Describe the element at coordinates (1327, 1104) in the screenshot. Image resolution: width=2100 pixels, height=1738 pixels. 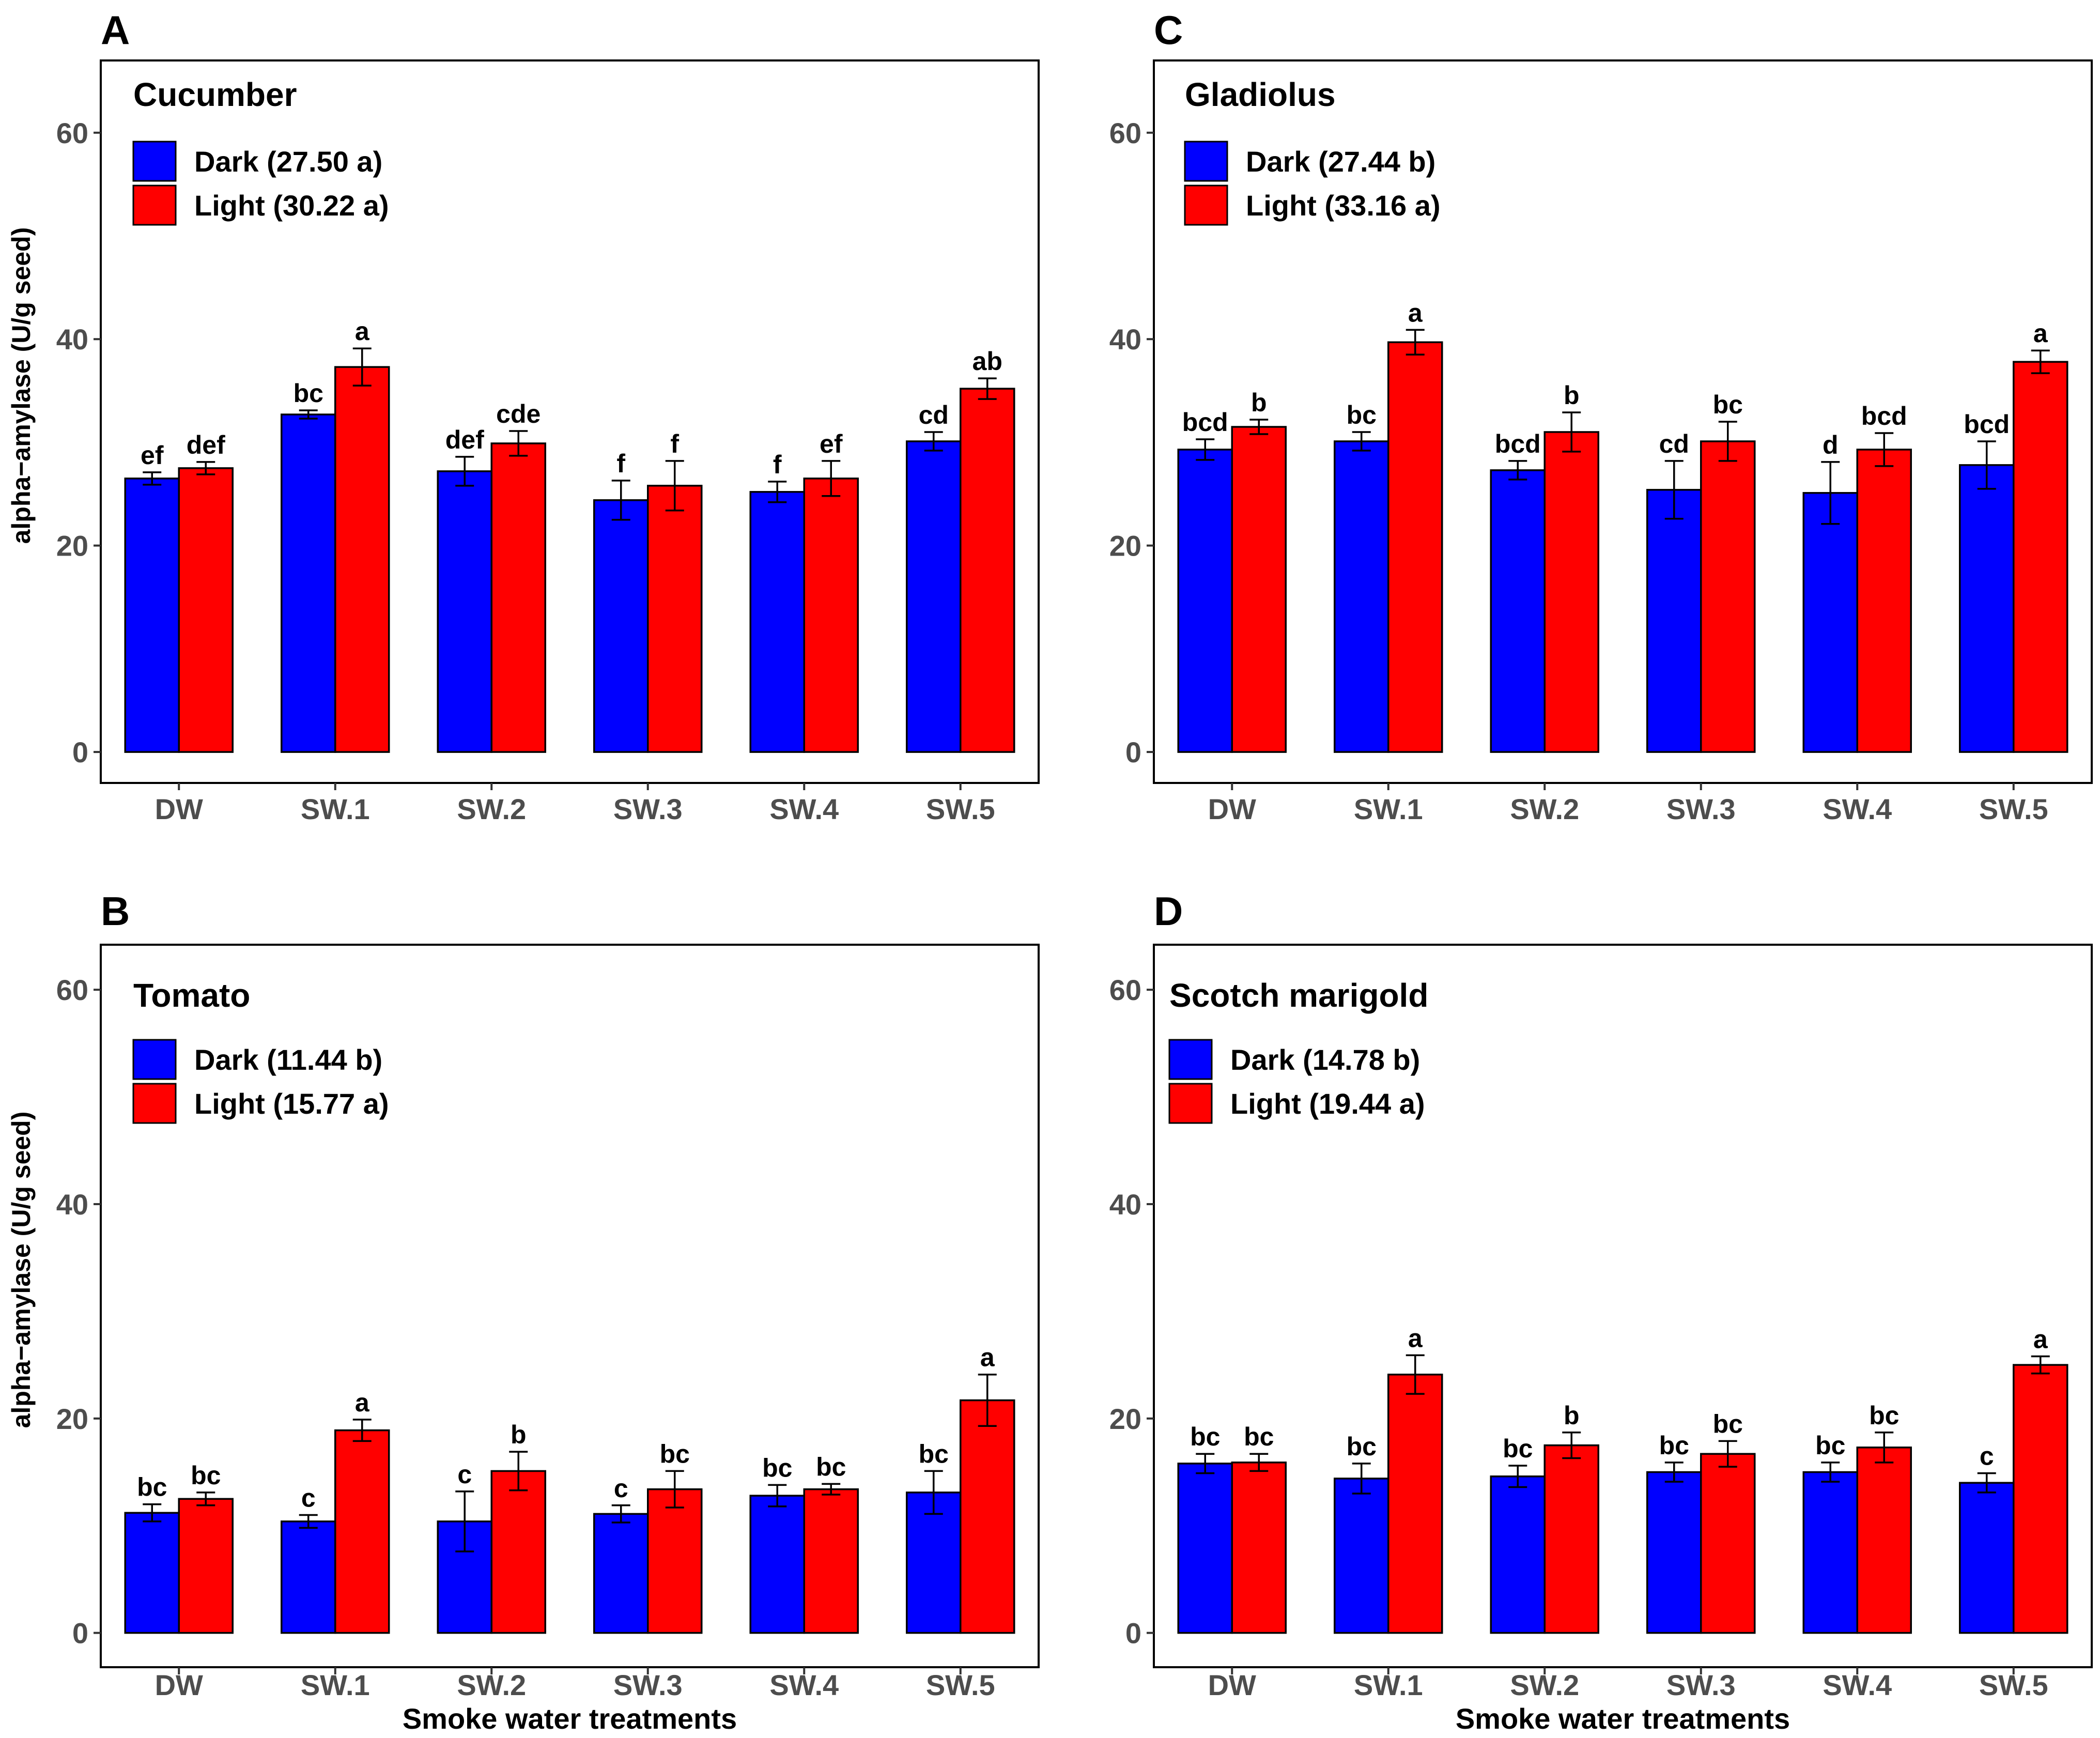
I see `legend-label-light: Light (19.44 a)` at that location.